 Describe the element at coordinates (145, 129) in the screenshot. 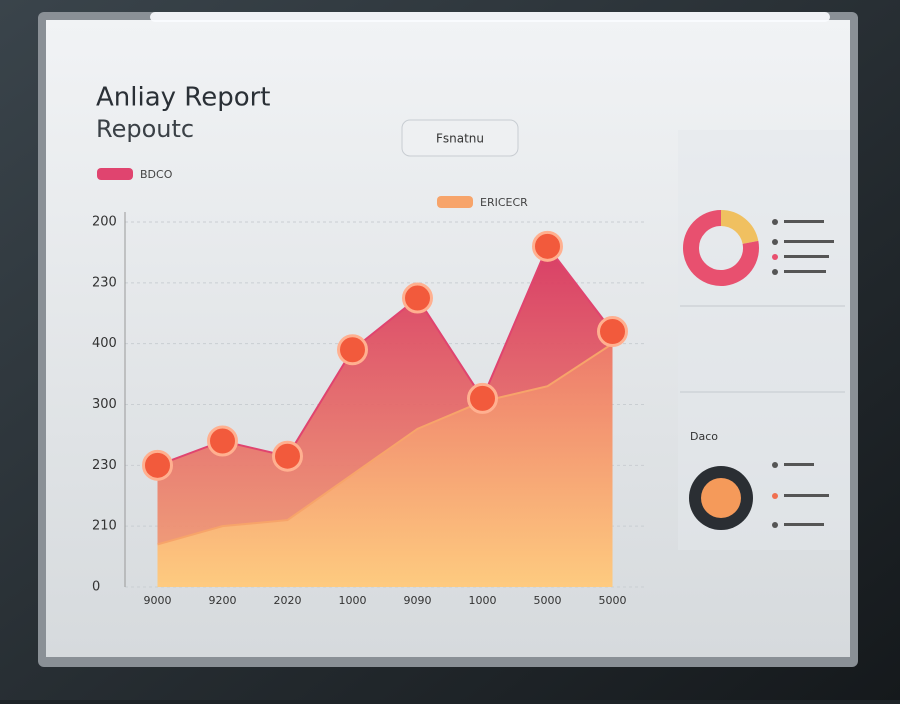

I see `subtitle: Repoutc` at that location.